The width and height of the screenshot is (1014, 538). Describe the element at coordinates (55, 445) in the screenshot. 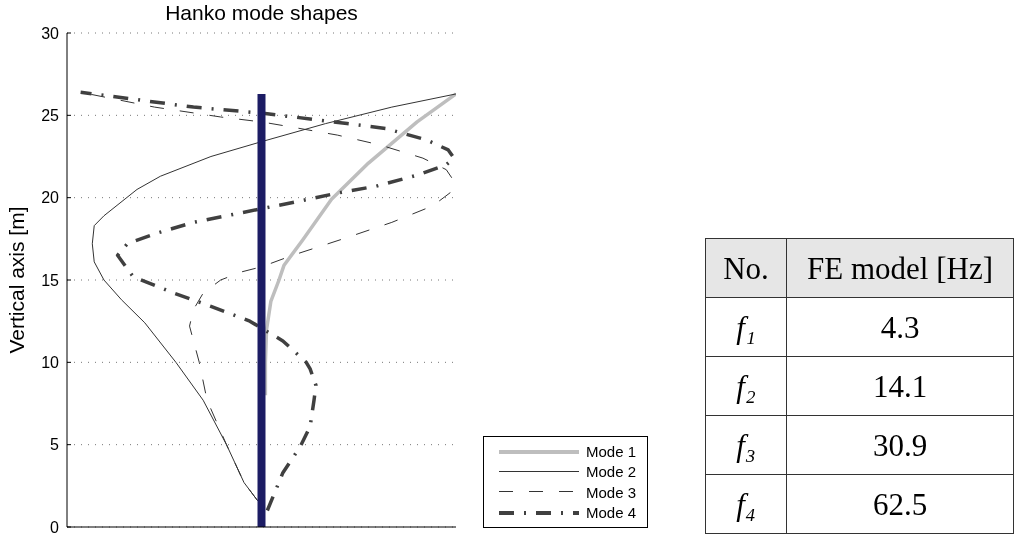

I see `y-tick-label: 5` at that location.